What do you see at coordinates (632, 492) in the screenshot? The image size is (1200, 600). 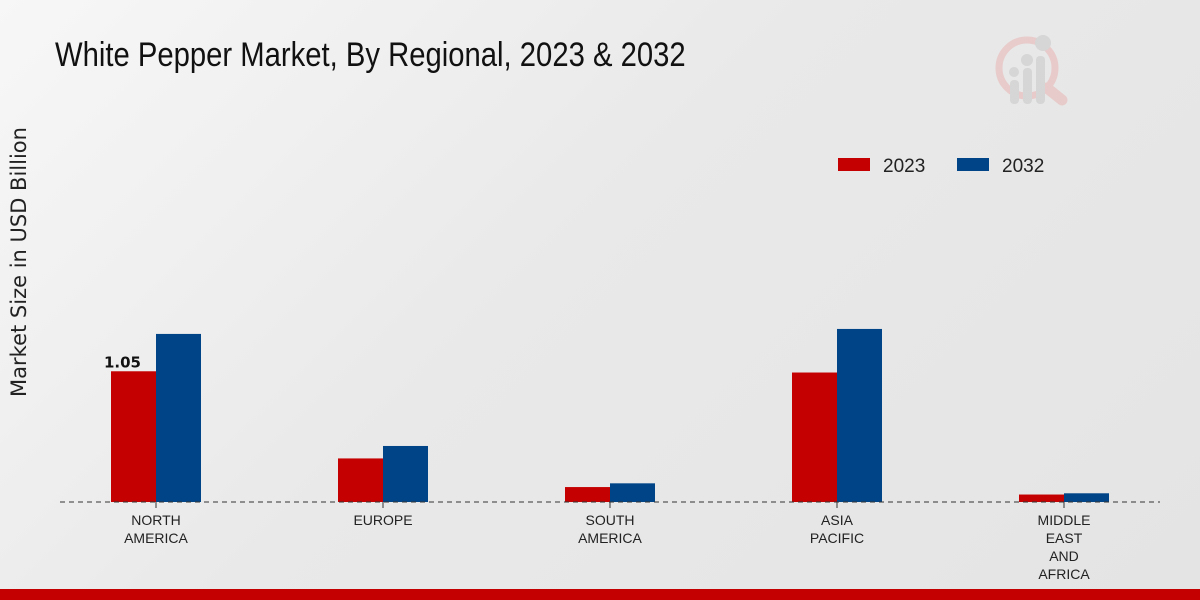 I see `bar-2032-south-america` at bounding box center [632, 492].